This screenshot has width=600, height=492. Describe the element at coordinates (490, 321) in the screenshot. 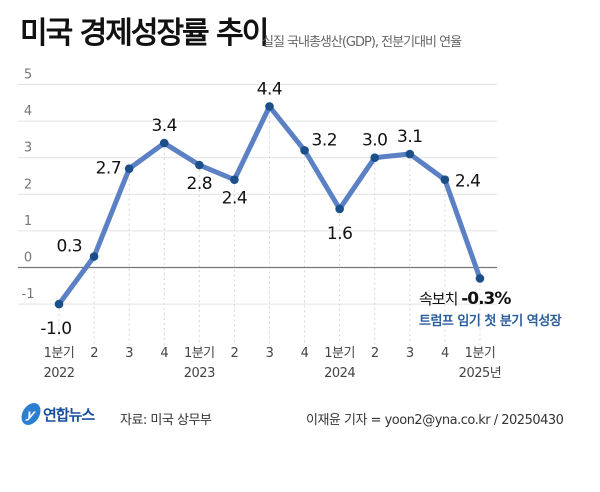

I see `annotation-note: 트럼프 임기 첫 분기 역성장` at that location.